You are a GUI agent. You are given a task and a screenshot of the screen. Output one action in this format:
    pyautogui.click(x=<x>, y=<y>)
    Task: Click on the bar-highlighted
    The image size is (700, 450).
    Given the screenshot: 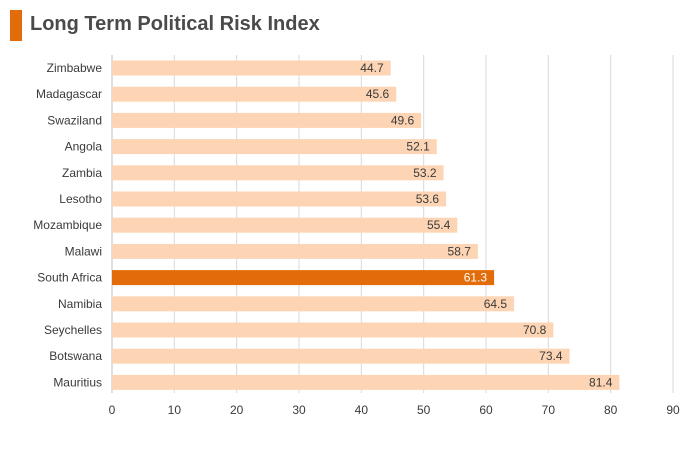 What is the action you would take?
    pyautogui.click(x=303, y=278)
    